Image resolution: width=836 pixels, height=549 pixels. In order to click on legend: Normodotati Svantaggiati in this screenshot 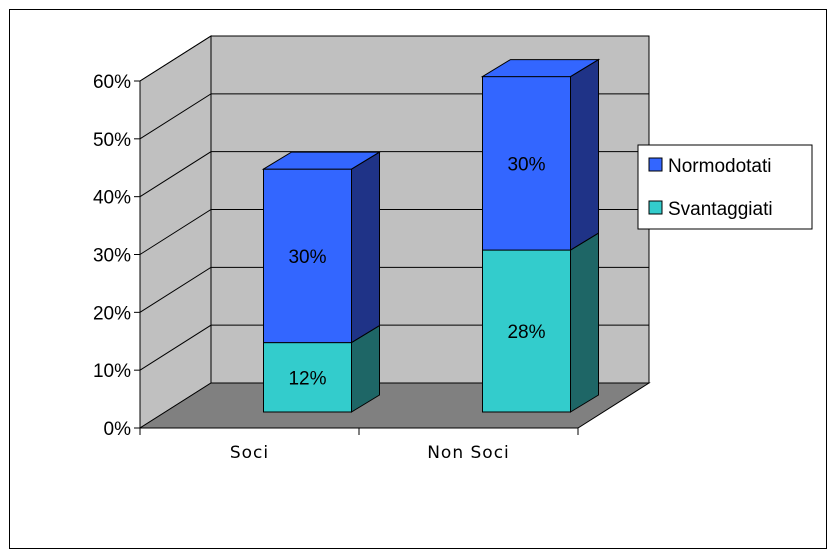, I will do `click(725, 187)`.